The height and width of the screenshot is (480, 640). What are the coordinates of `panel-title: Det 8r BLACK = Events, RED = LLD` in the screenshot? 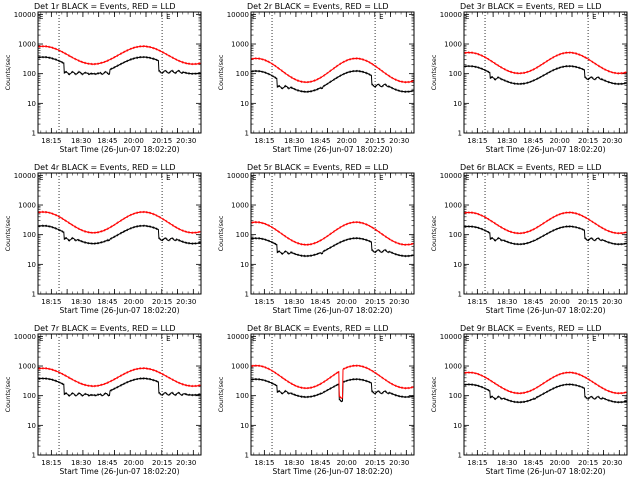 It's located at (318, 328).